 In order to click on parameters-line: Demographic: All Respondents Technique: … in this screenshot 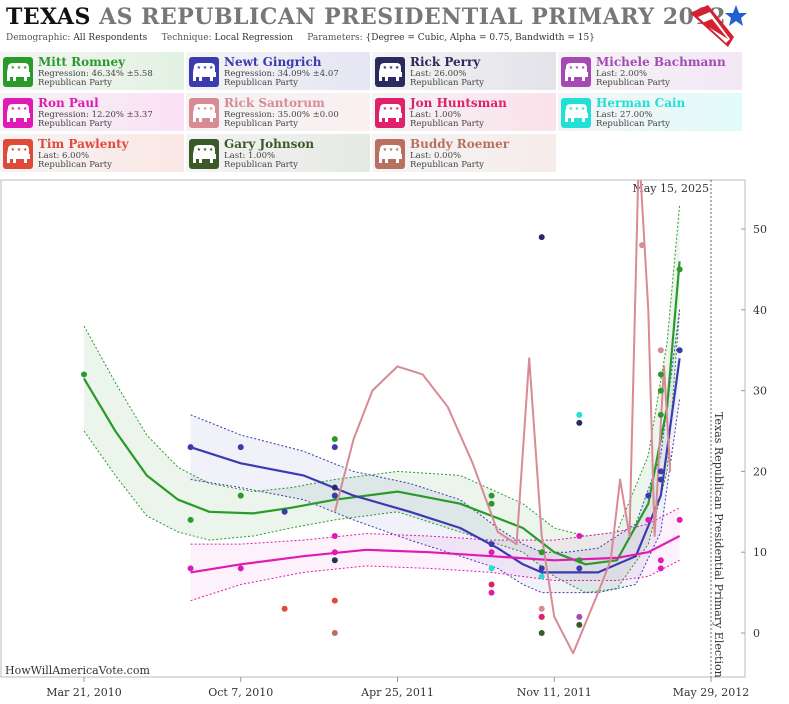, I will do `click(300, 38)`.